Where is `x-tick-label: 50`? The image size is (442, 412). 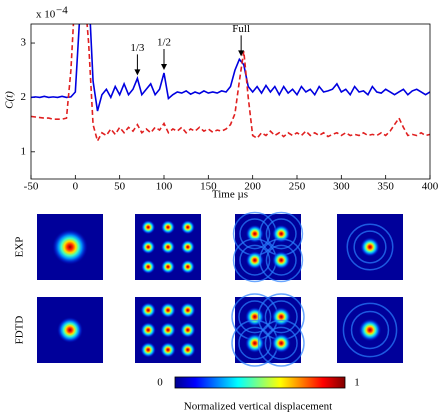 x-tick-label: 50 is located at coordinates (120, 187).